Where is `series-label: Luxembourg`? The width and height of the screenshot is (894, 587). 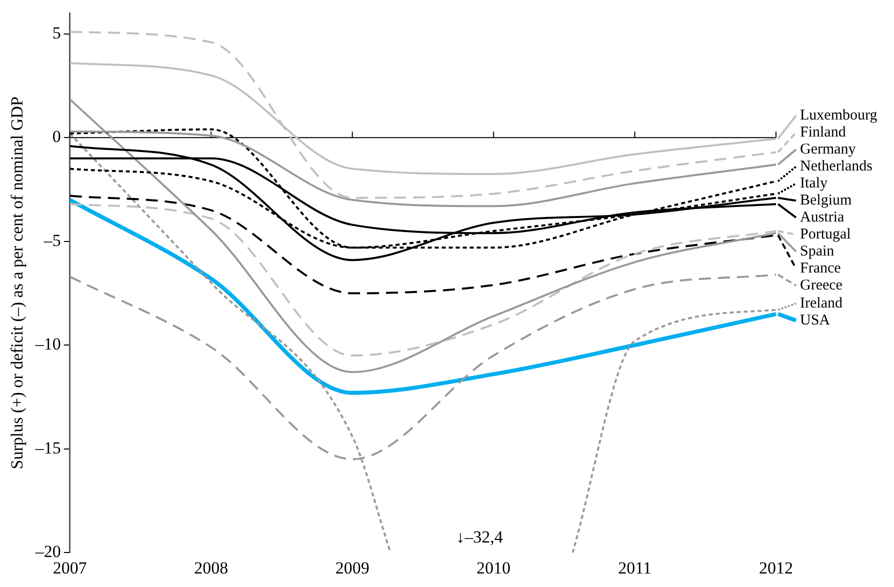
series-label: Luxembourg is located at coordinates (839, 116).